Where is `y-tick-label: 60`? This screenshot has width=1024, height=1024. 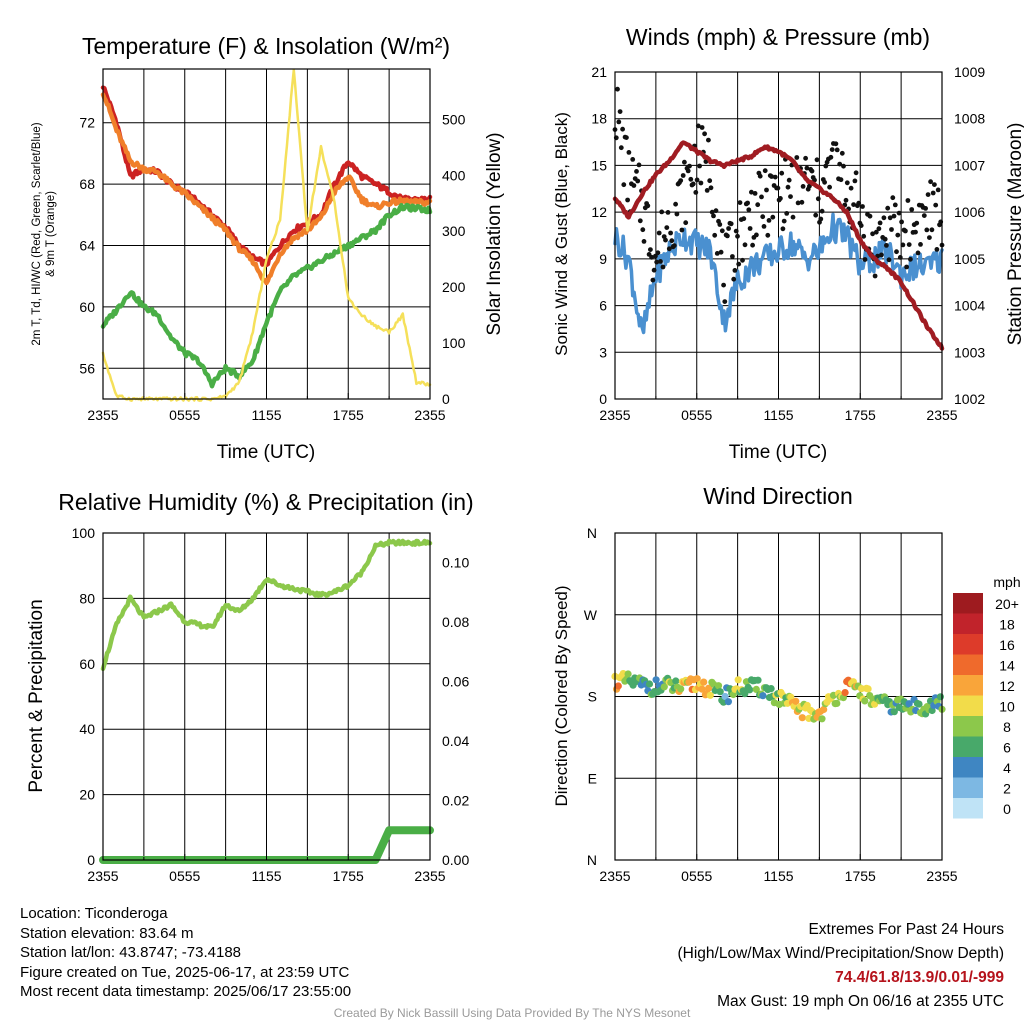
y-tick-label: 60 is located at coordinates (87, 307).